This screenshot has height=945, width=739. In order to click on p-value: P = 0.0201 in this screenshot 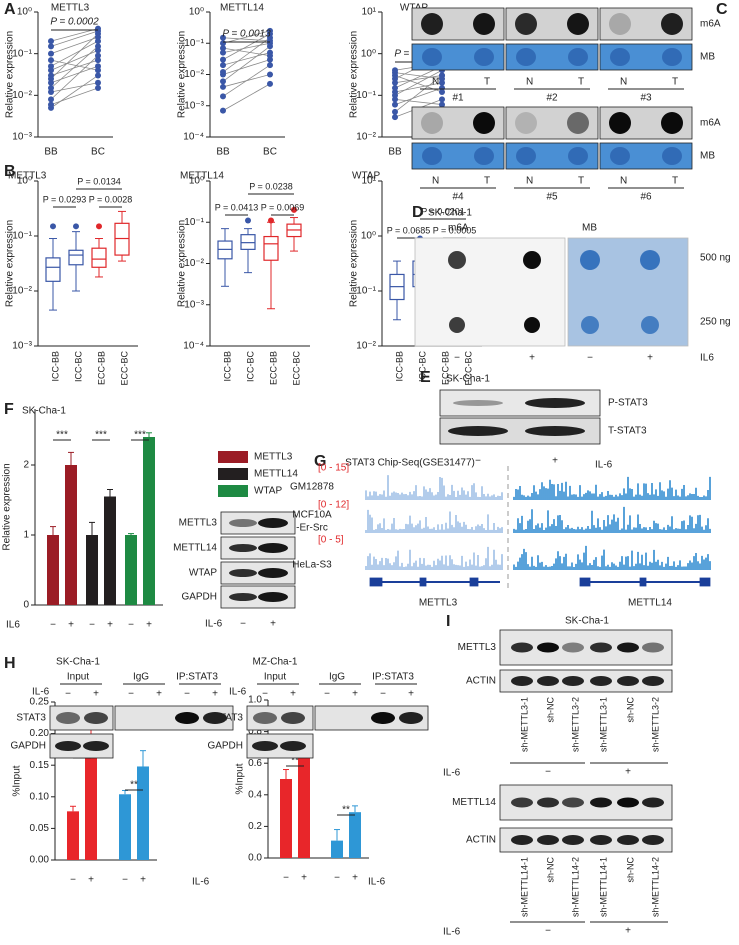, I will do `click(443, 211)`.